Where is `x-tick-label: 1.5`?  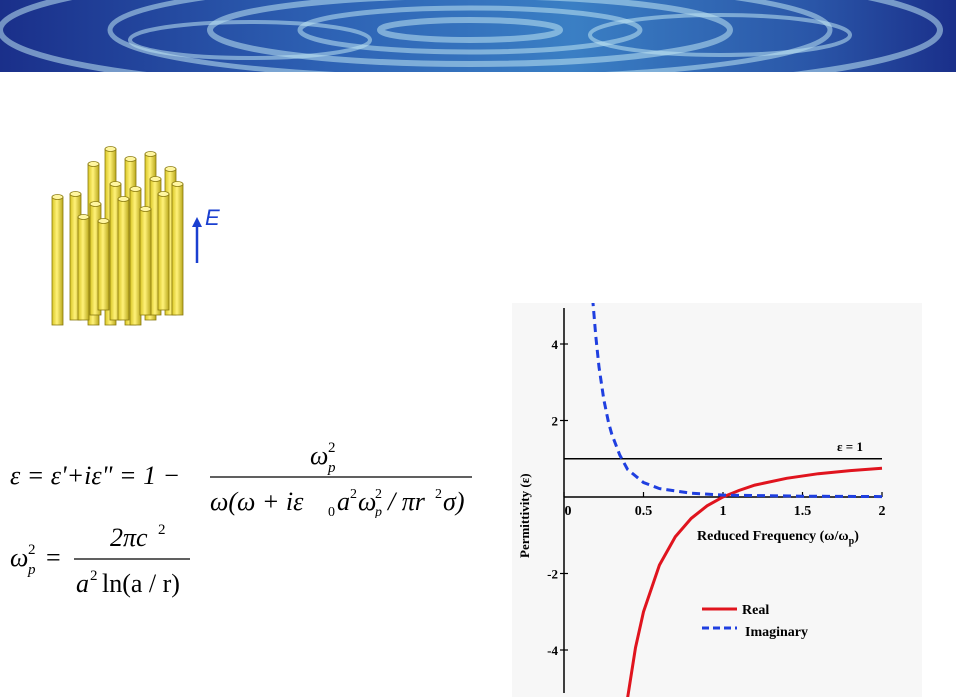
x-tick-label: 1.5 is located at coordinates (803, 511).